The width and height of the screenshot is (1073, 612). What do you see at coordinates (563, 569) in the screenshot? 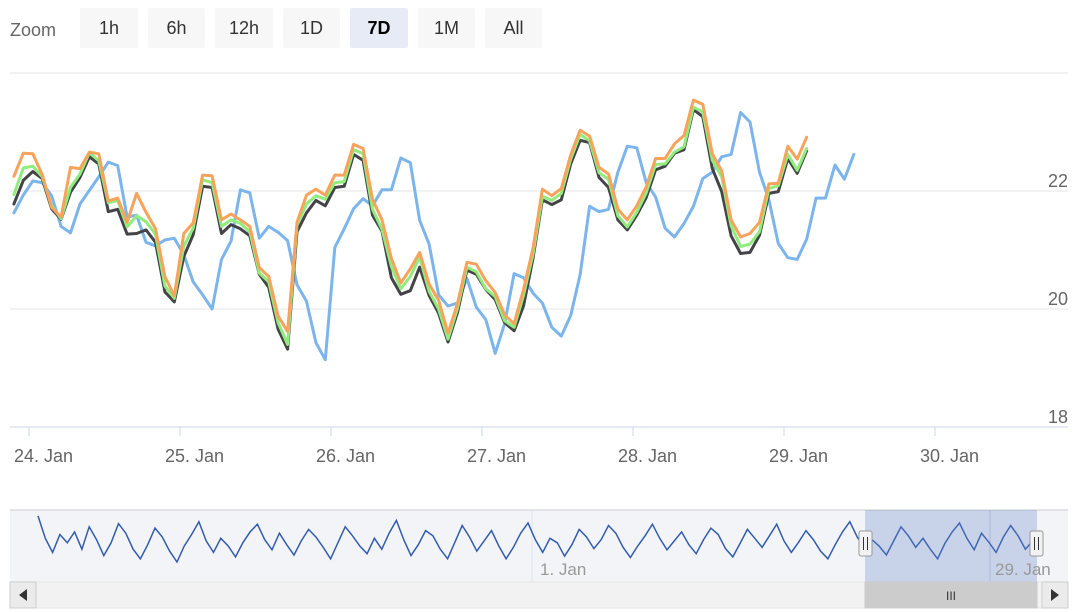
I see `navigator-tick-label-0: 1. Jan` at bounding box center [563, 569].